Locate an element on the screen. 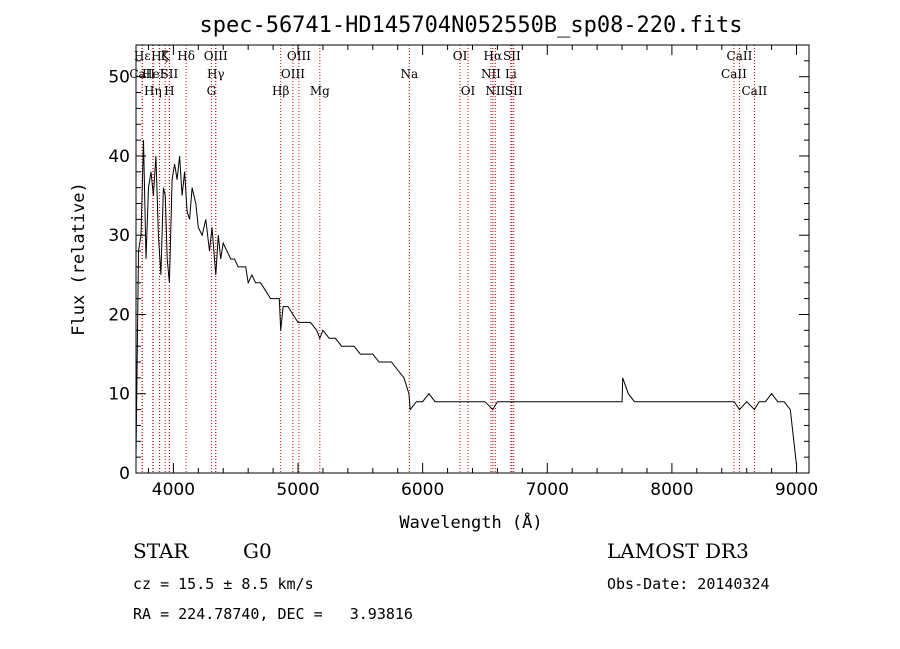  spectral-line-label: Hβ is located at coordinates (280, 91).